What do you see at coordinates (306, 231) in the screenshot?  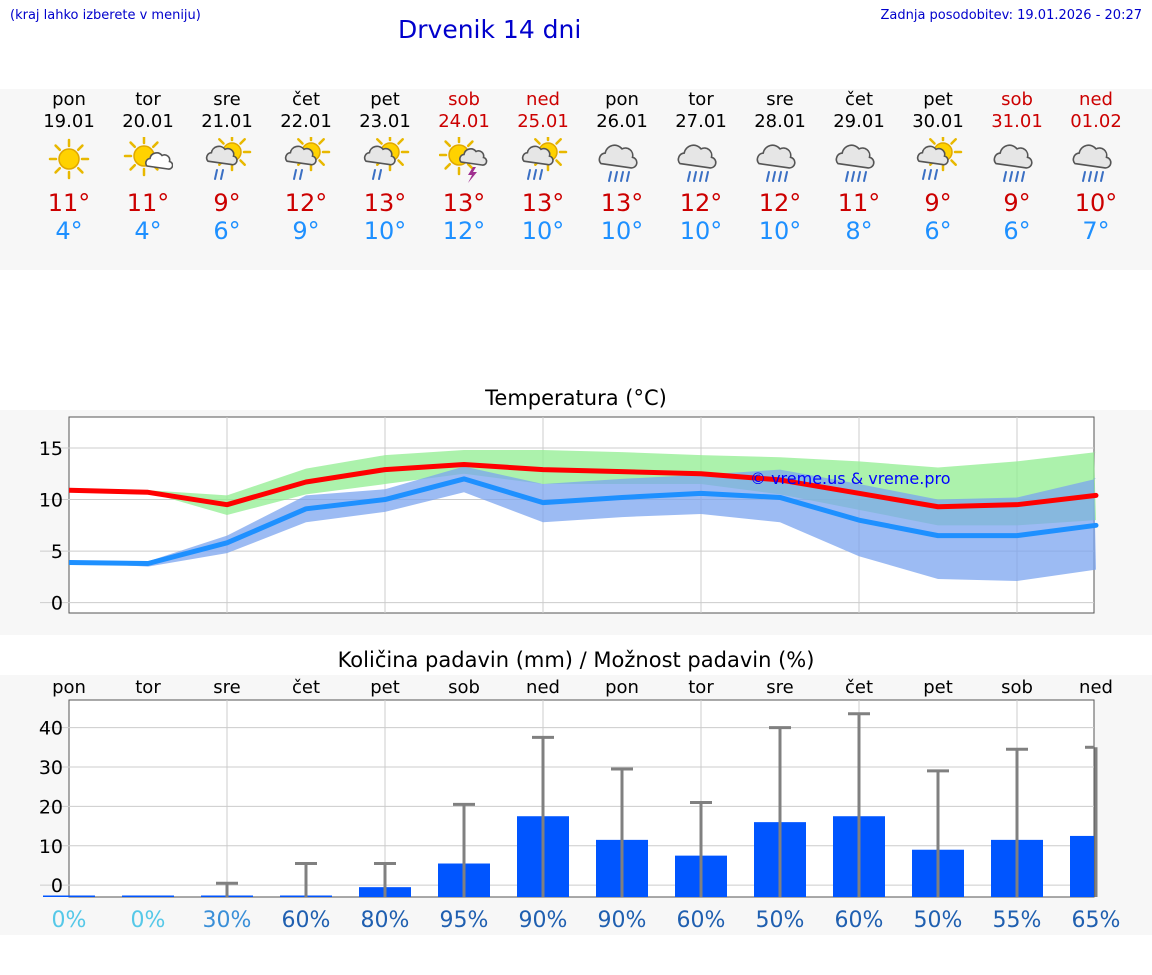 I see `min-temperature: 9°` at bounding box center [306, 231].